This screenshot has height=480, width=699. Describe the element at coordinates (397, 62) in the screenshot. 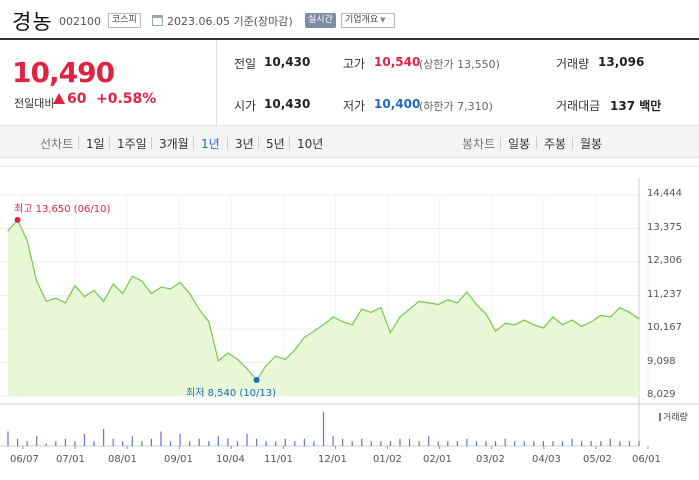

I see `high-value: 10,540` at that location.